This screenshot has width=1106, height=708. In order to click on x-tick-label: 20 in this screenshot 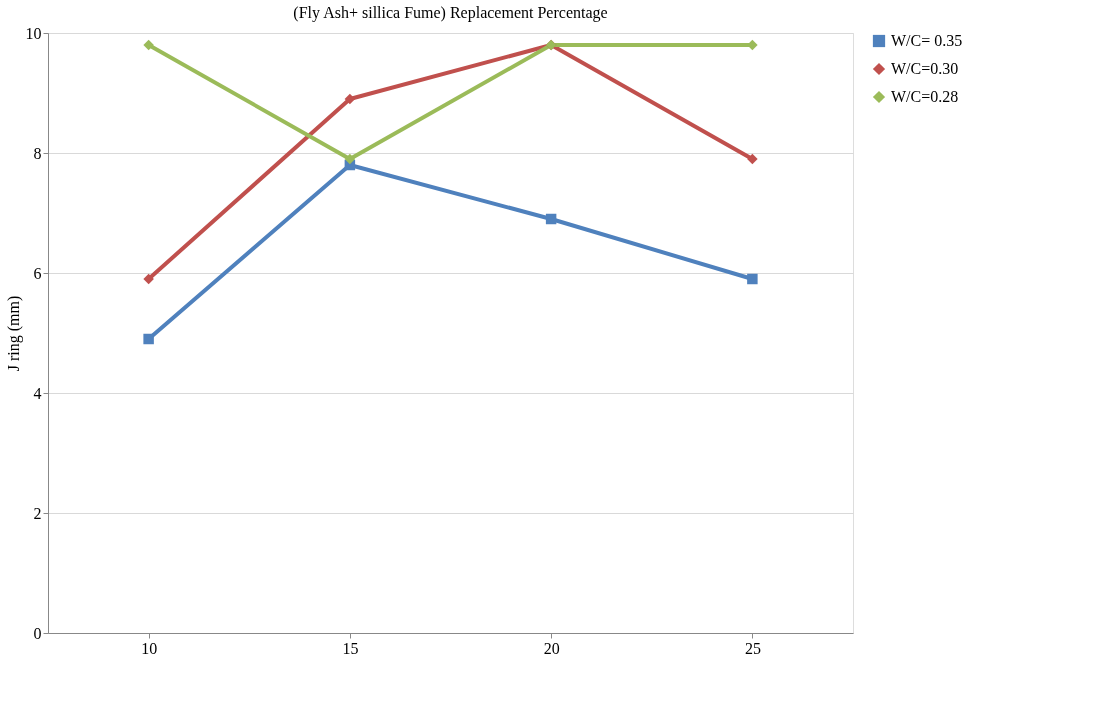, I will do `click(551, 648)`.